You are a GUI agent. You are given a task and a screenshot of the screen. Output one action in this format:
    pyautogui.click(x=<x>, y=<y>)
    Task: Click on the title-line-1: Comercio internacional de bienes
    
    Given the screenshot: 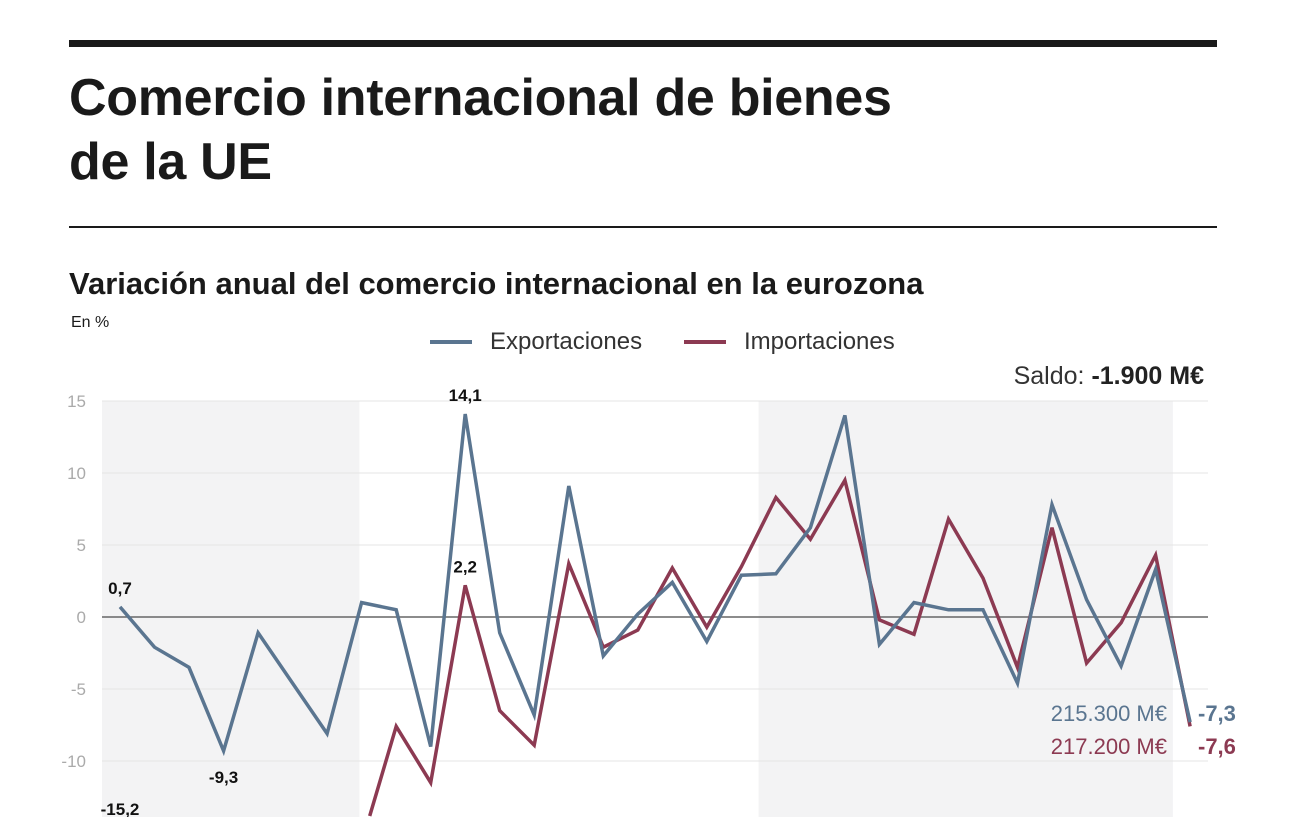 What is the action you would take?
    pyautogui.click(x=480, y=98)
    